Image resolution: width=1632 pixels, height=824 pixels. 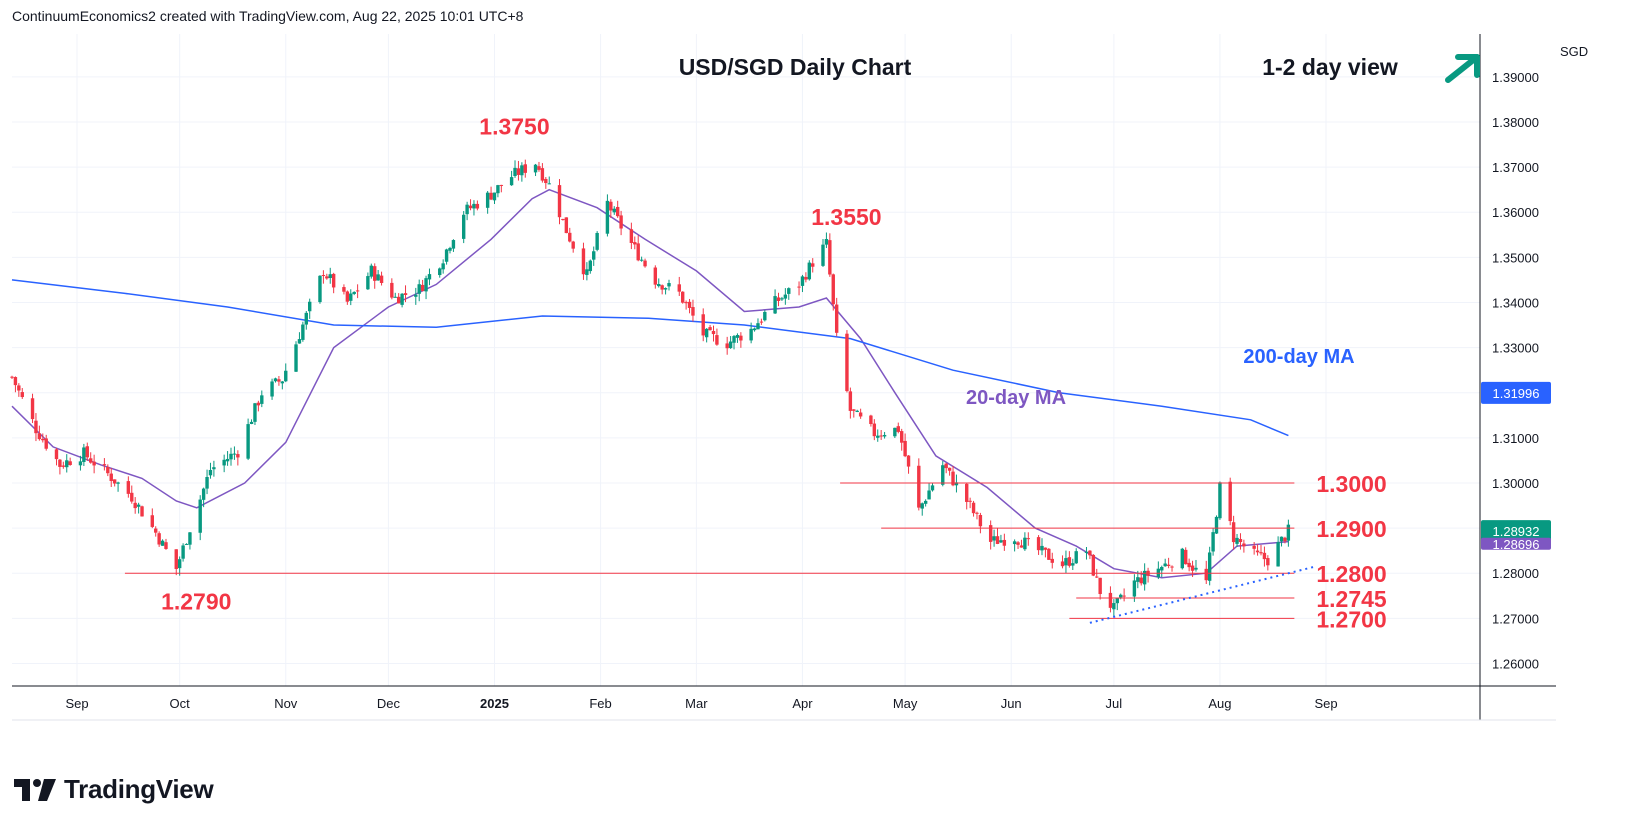 I want to click on x-tick-label: Nov, so click(x=286, y=703).